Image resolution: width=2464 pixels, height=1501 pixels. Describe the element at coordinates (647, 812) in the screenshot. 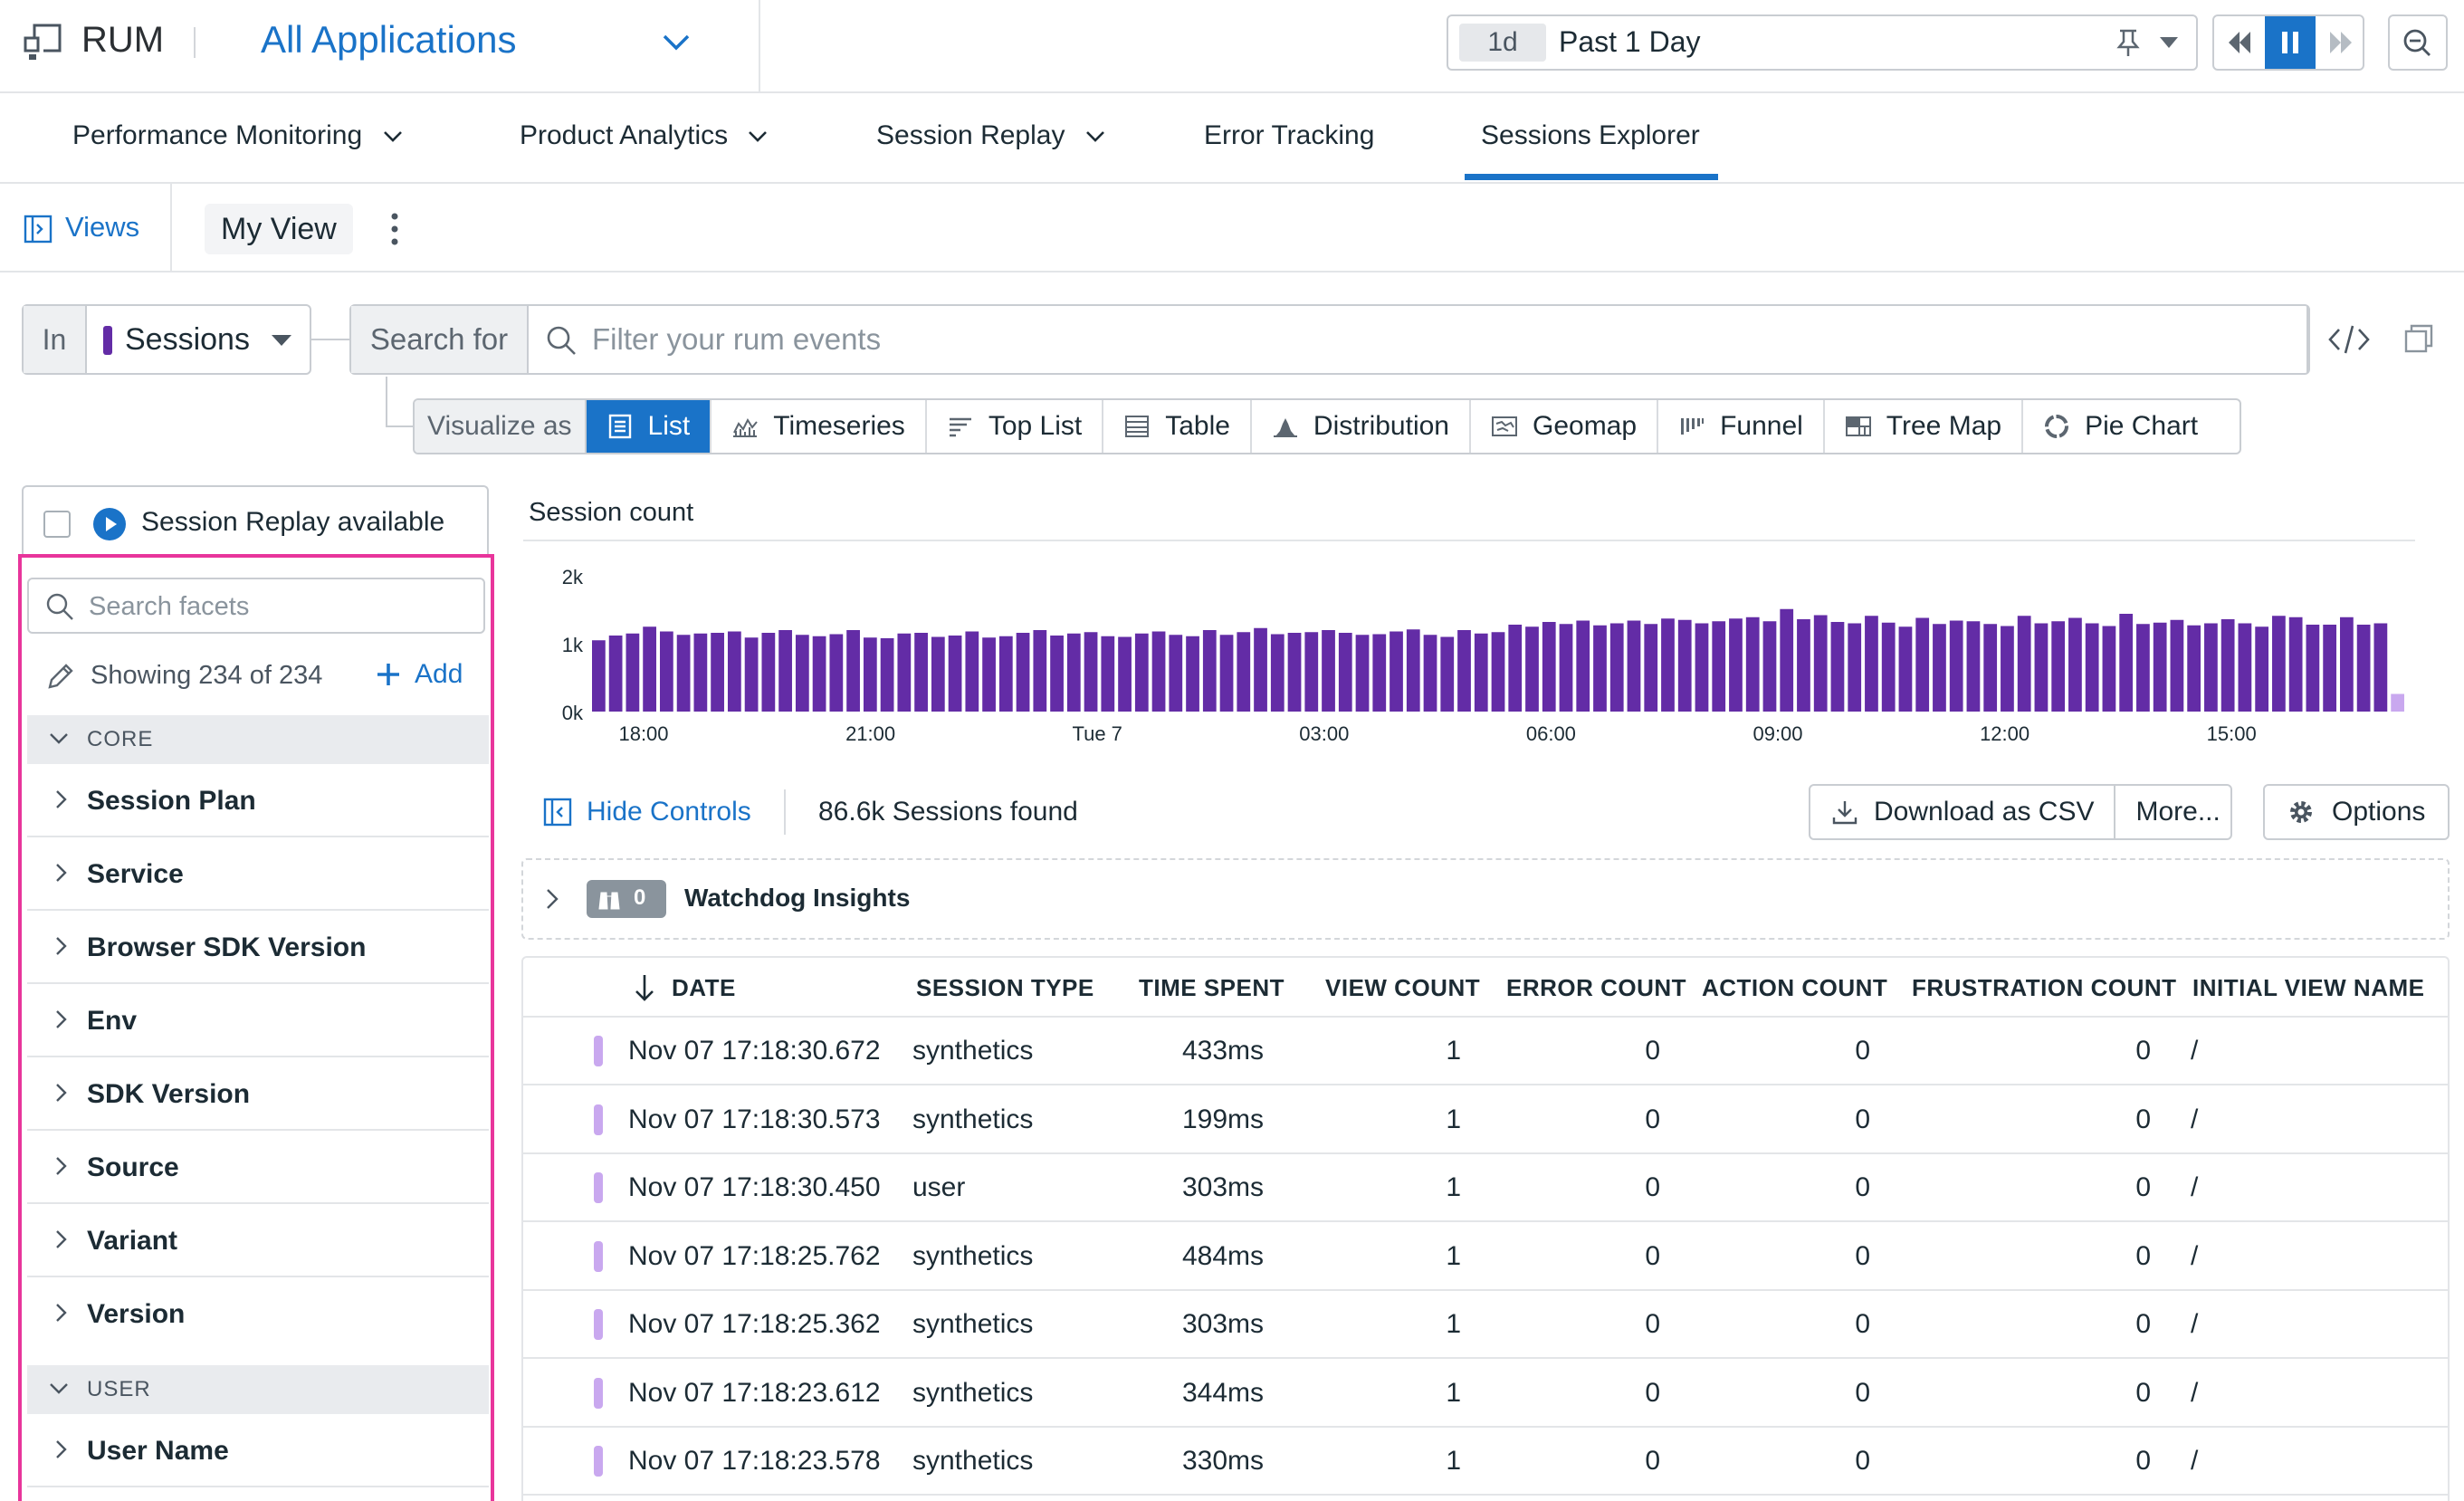

I see `hide-controls-button: Hide Controls` at that location.